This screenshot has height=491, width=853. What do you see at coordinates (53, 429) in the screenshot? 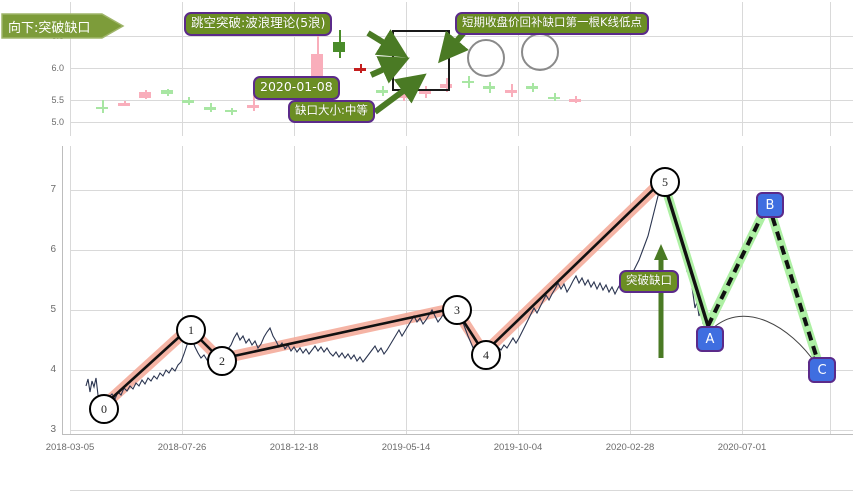
I see `ytick-3: 3` at bounding box center [53, 429].